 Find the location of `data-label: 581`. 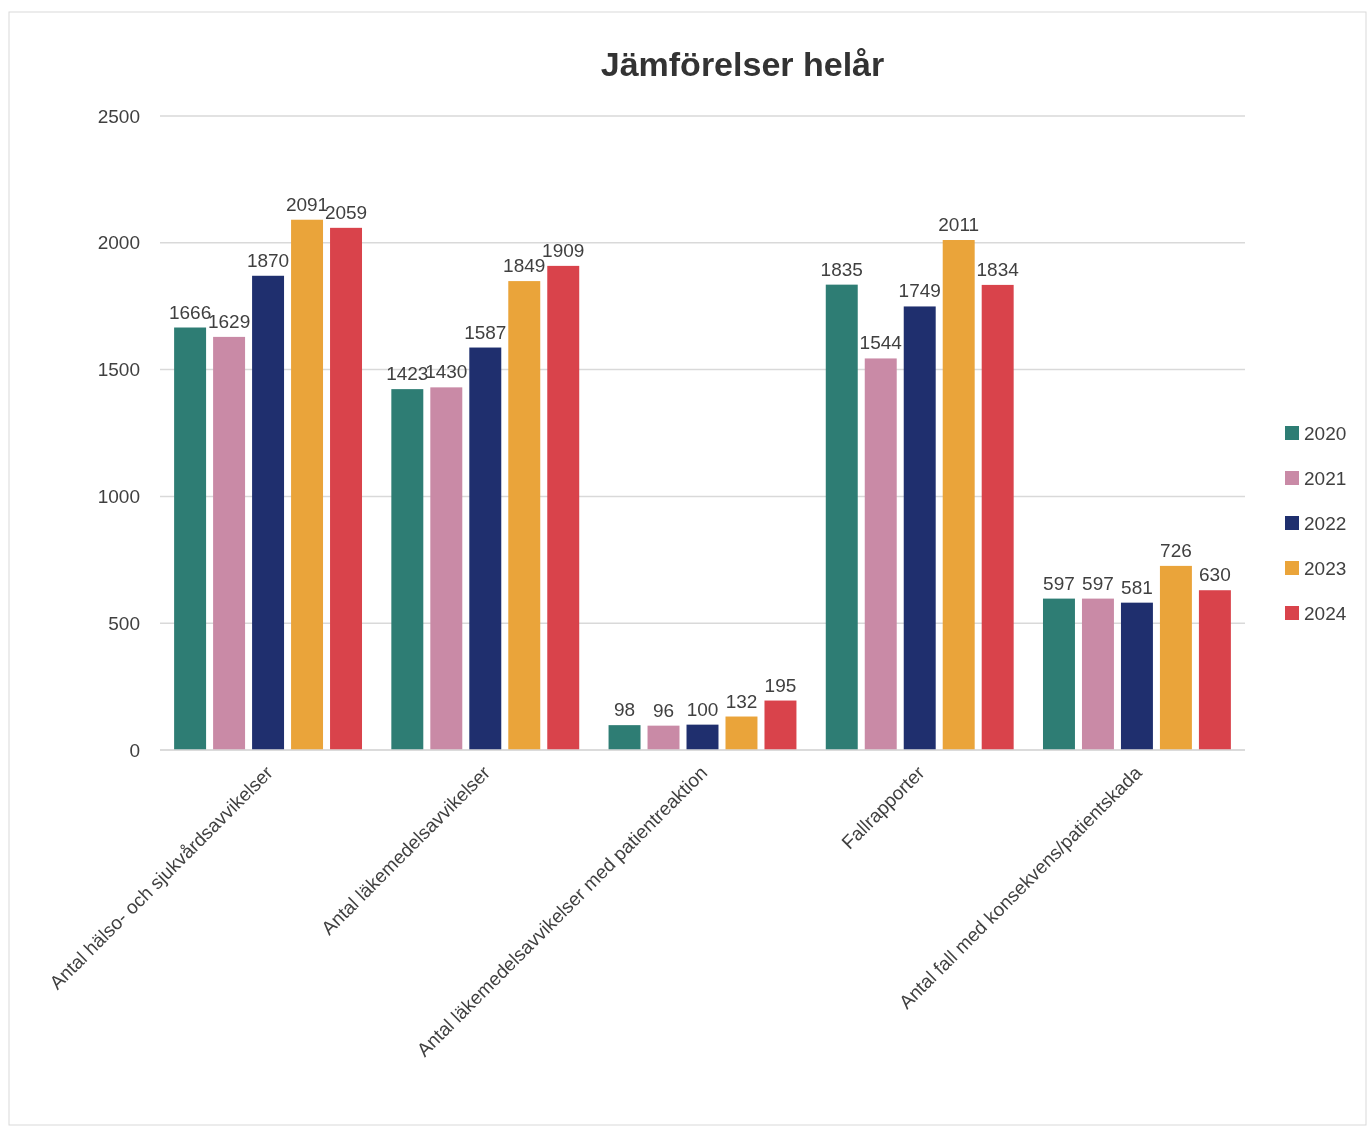

data-label: 581 is located at coordinates (1137, 587).